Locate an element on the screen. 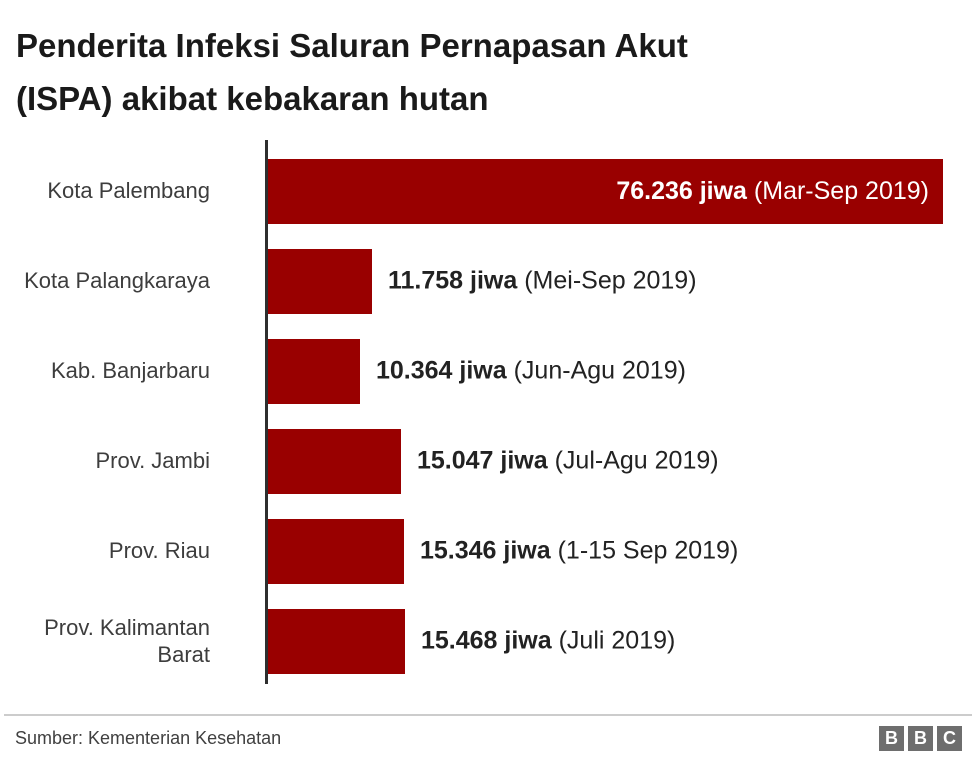 This screenshot has width=976, height=763. value-text: 15.468 jiwa is located at coordinates (486, 640).